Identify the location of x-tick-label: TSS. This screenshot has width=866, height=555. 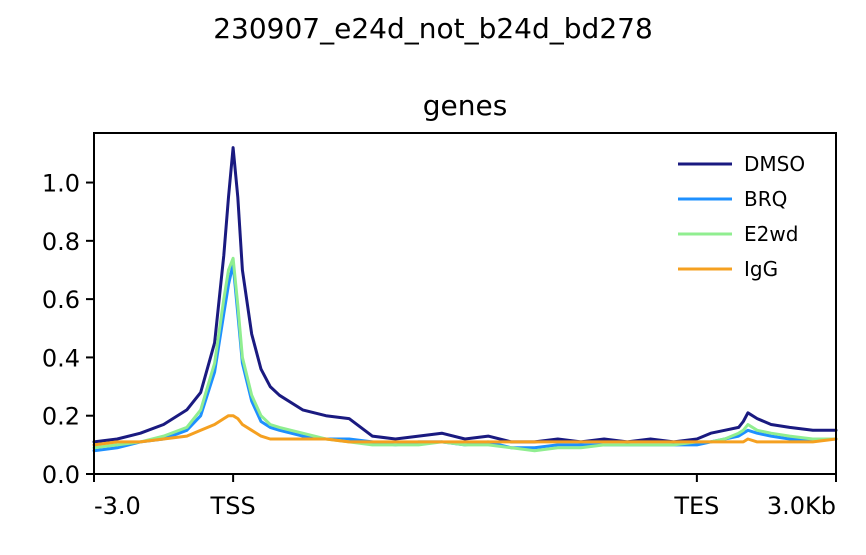
(233, 506).